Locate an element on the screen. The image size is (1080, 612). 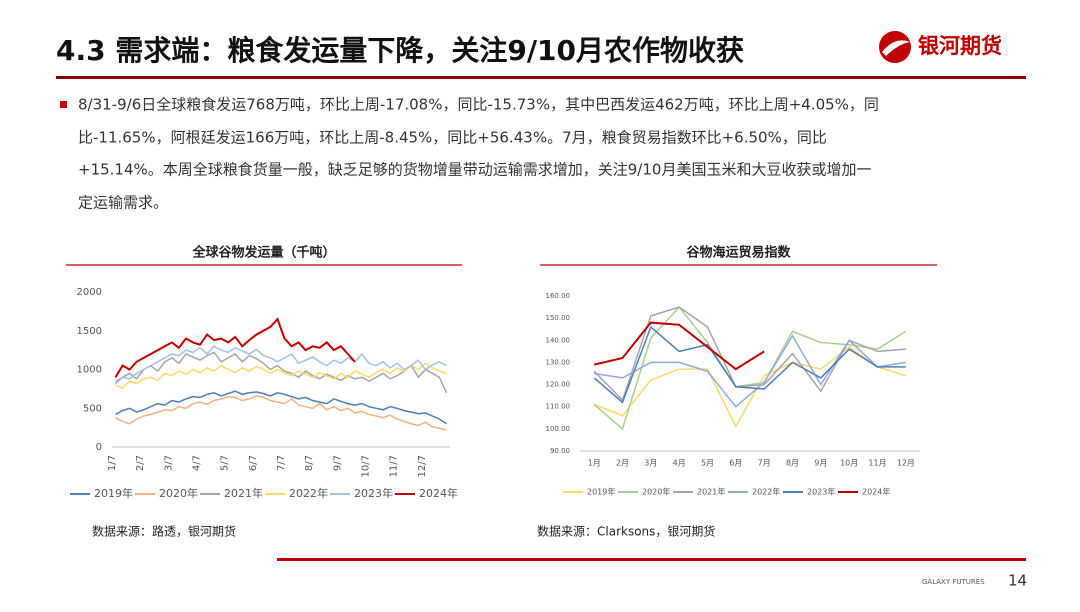
y-tick-label: 500 is located at coordinates (92, 408).